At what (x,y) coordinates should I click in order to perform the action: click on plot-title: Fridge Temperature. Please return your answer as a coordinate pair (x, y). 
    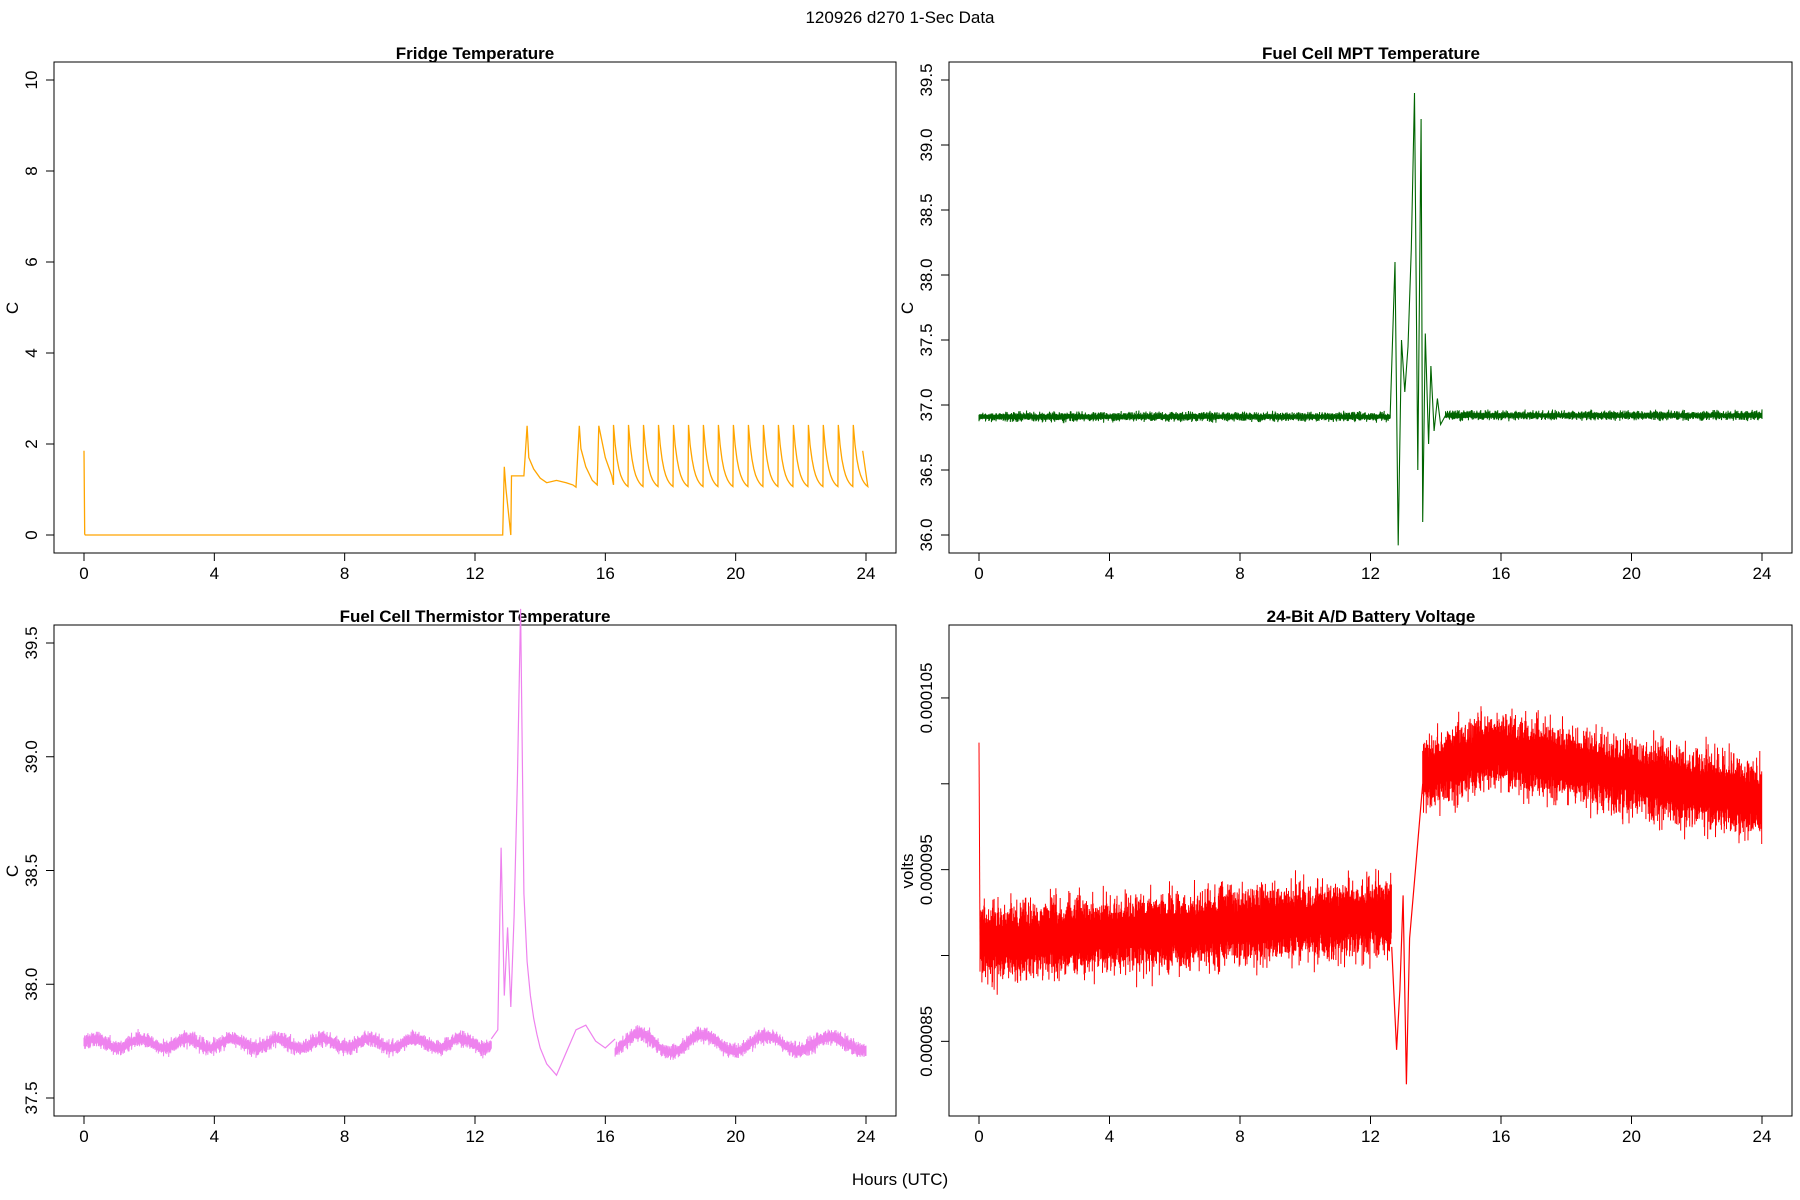
    Looking at the image, I should click on (475, 53).